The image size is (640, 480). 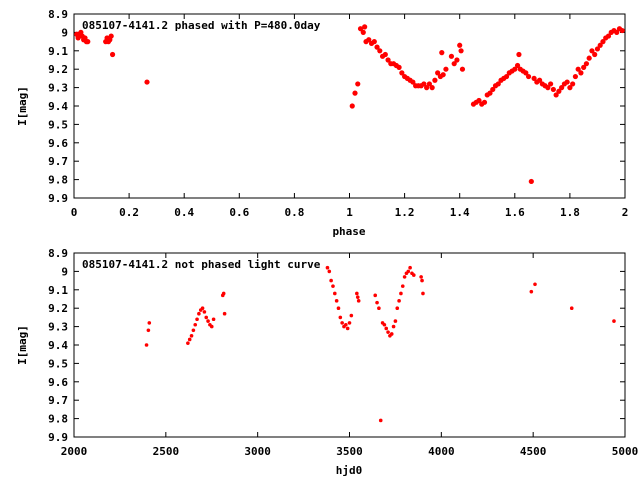 What do you see at coordinates (58, 14) in the screenshot?
I see `phased-y-tick-label: 8.9` at bounding box center [58, 14].